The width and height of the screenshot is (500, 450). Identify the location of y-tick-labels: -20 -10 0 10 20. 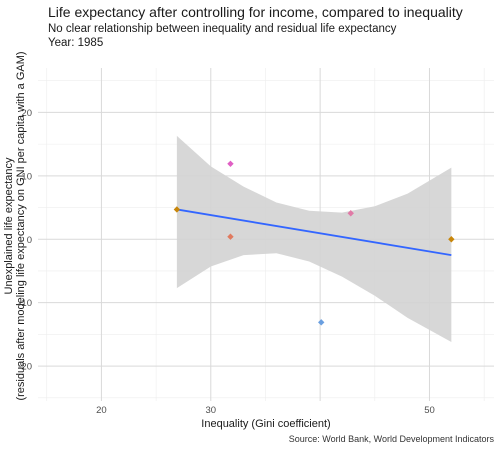
(25, 240).